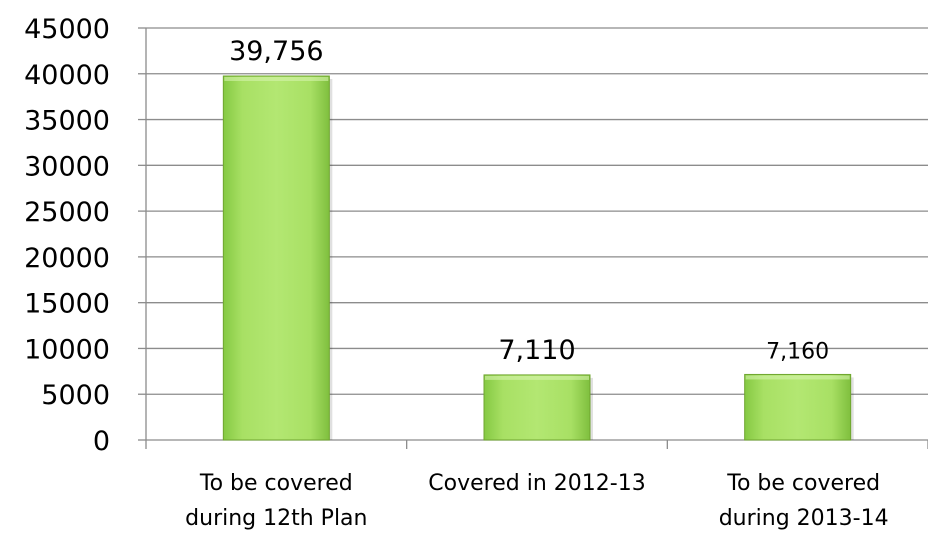 The image size is (928, 535). I want to click on y-tick-label: 45000, so click(67, 29).